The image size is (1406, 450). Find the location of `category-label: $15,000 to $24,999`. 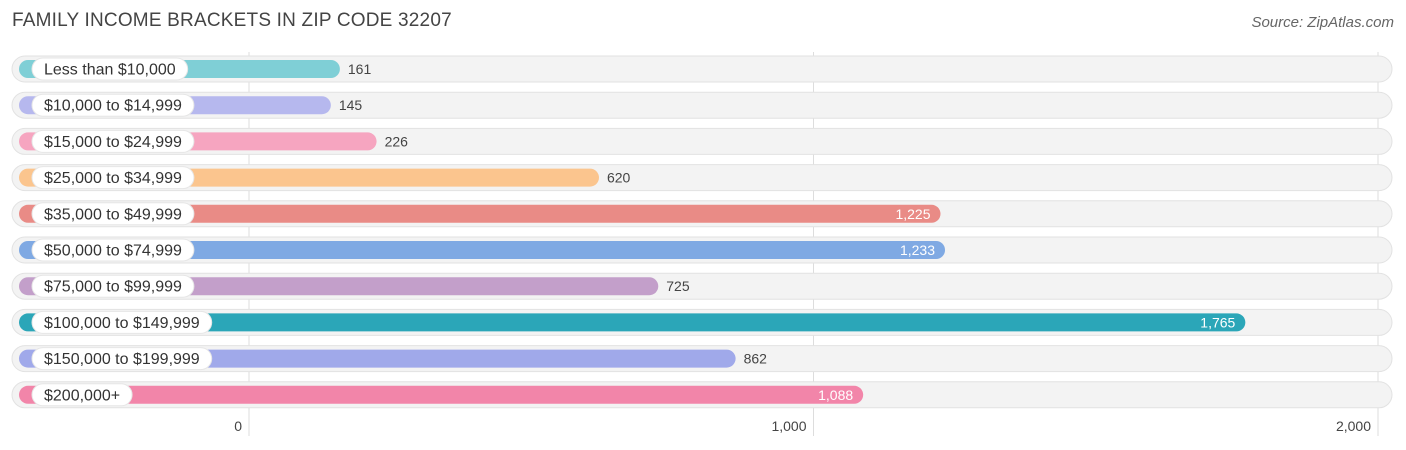

category-label: $15,000 to $24,999 is located at coordinates (113, 142).